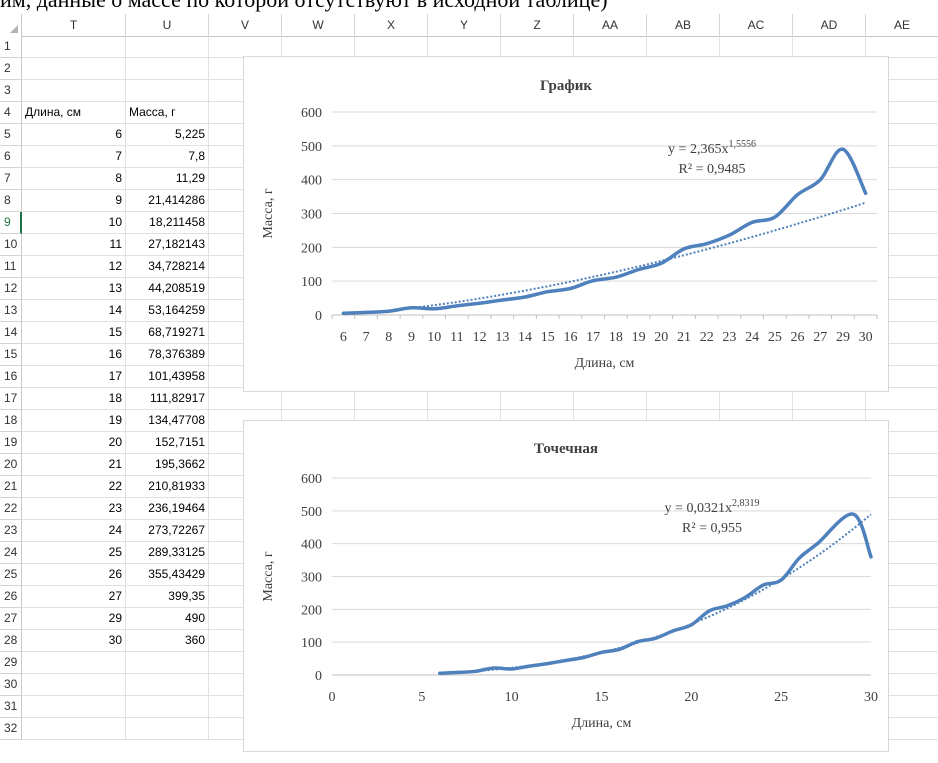  Describe the element at coordinates (11, 377) in the screenshot. I see `row-header: 16` at that location.